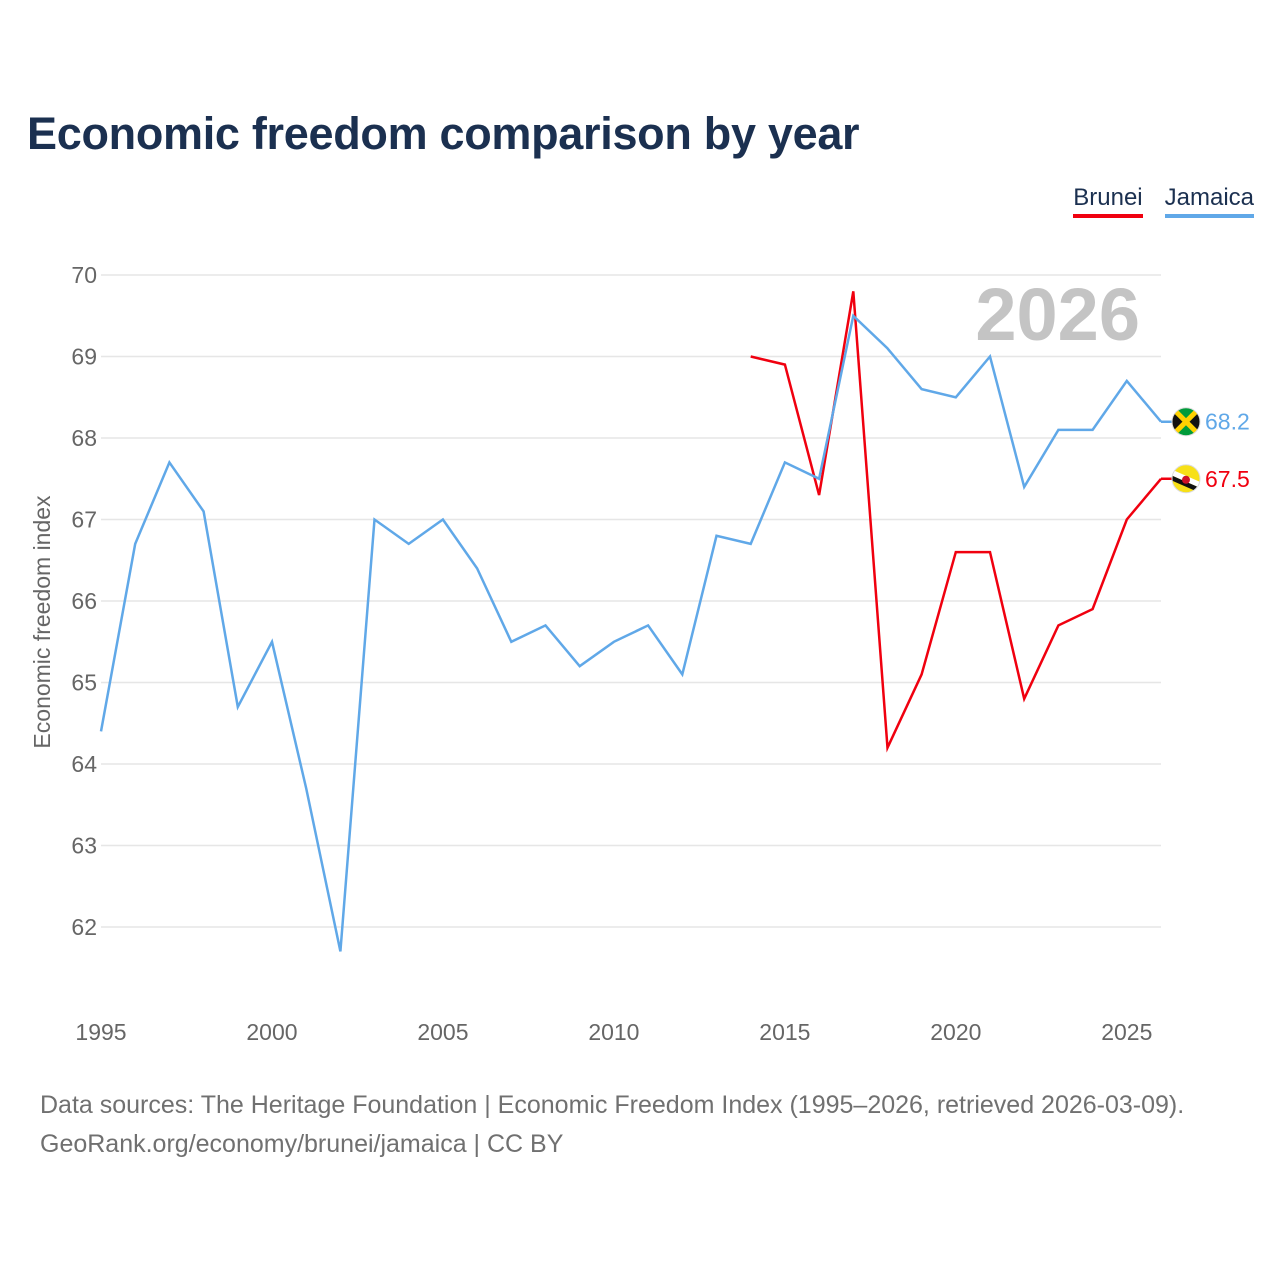 This screenshot has width=1280, height=1280. What do you see at coordinates (955, 1032) in the screenshot?
I see `x-tick-label: 2020` at bounding box center [955, 1032].